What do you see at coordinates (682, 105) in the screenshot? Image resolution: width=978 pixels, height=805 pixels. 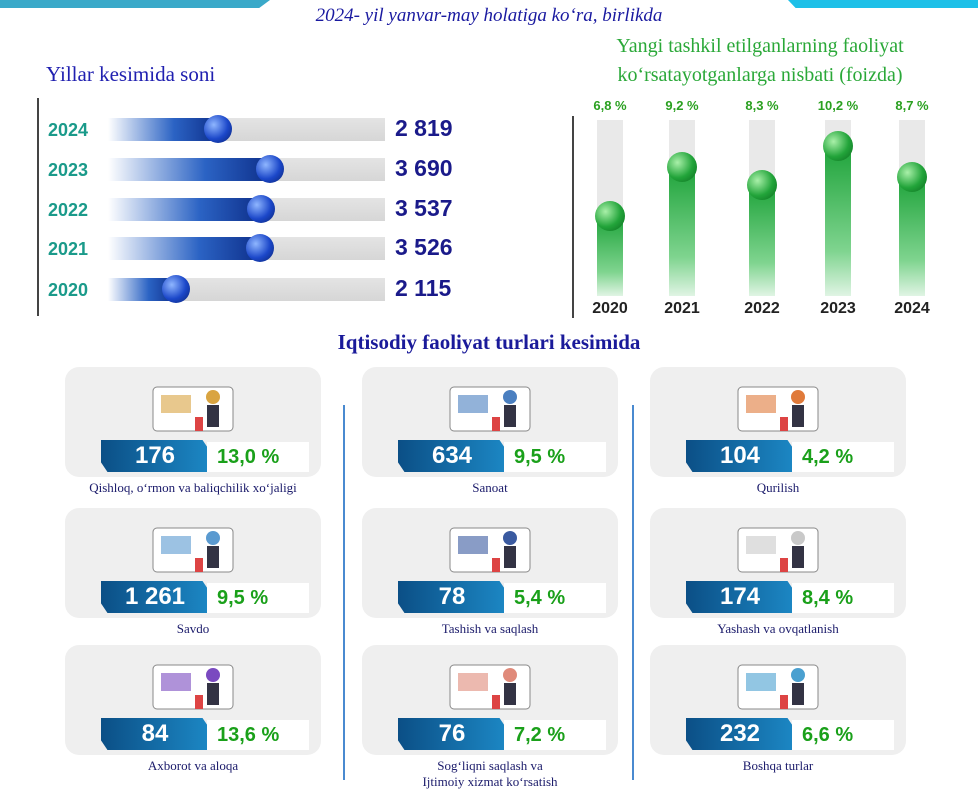 I see `percent-label: 9,2 %` at bounding box center [682, 105].